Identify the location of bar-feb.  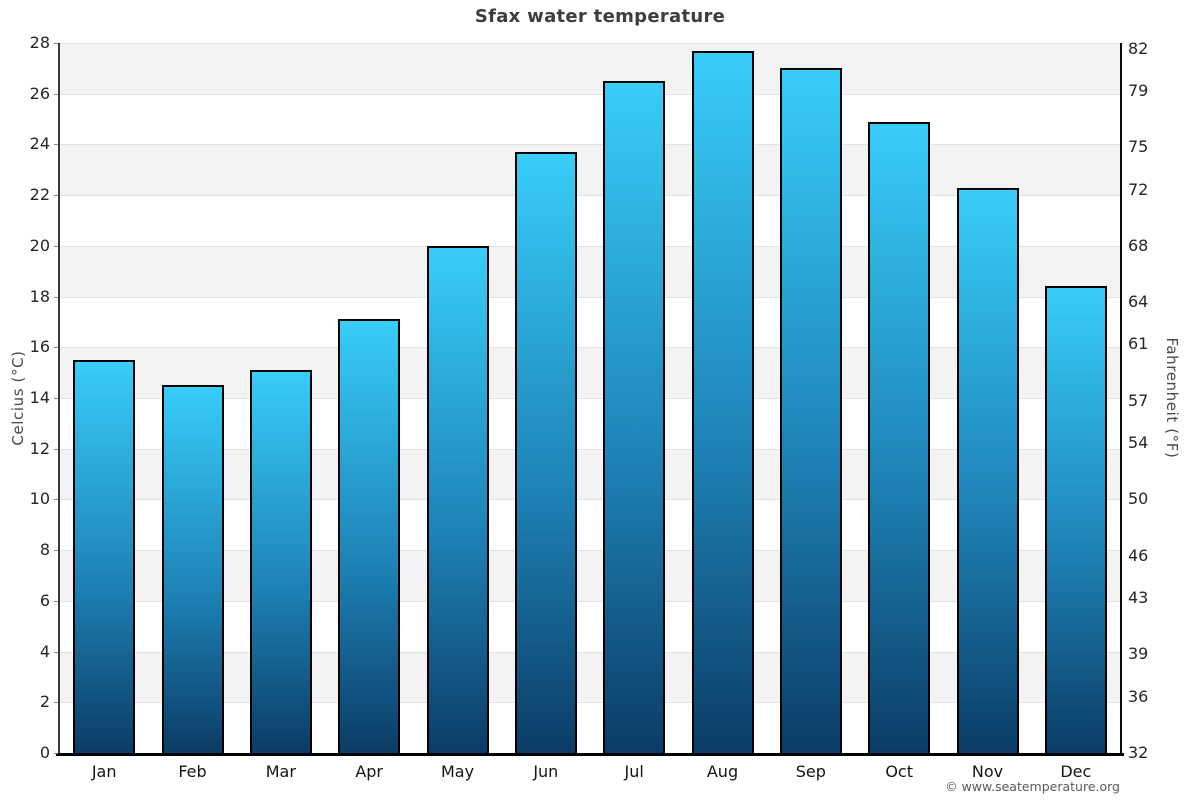
(192, 569).